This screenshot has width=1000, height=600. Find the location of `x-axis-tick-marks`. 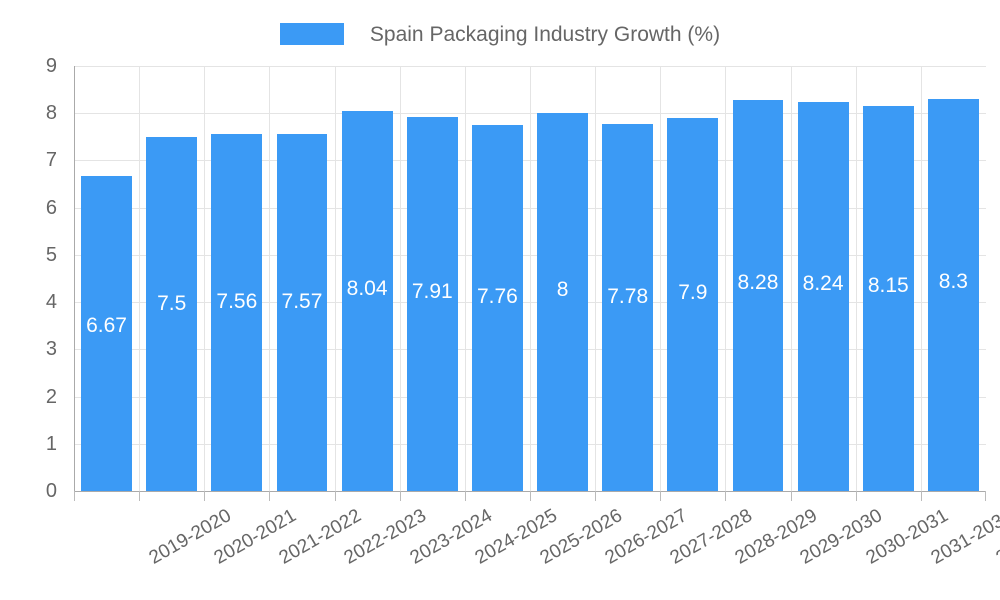

x-axis-tick-marks is located at coordinates (530, 496).